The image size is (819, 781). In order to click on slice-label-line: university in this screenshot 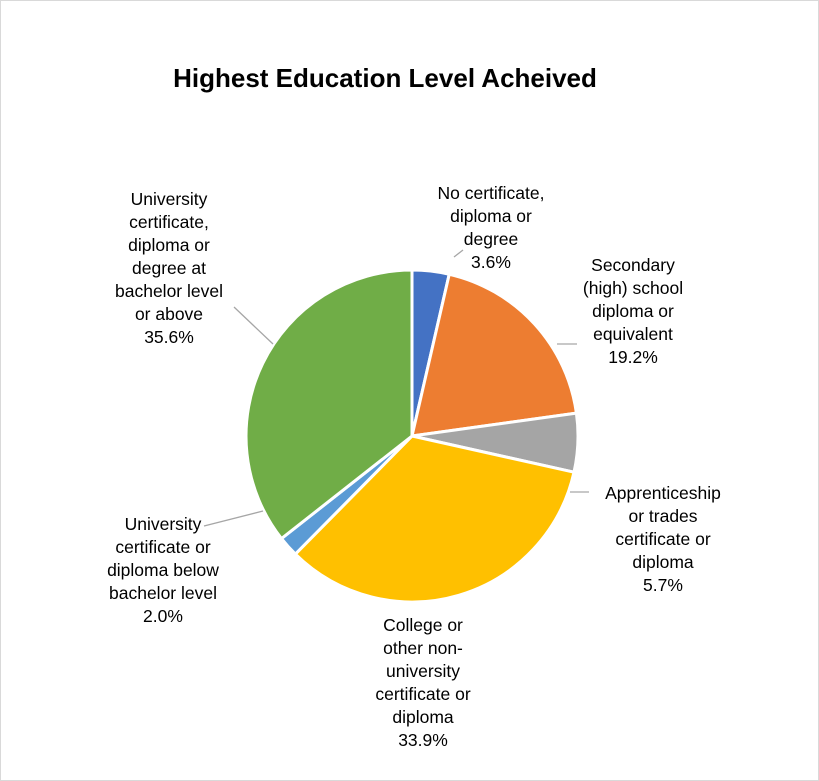, I will do `click(423, 671)`.